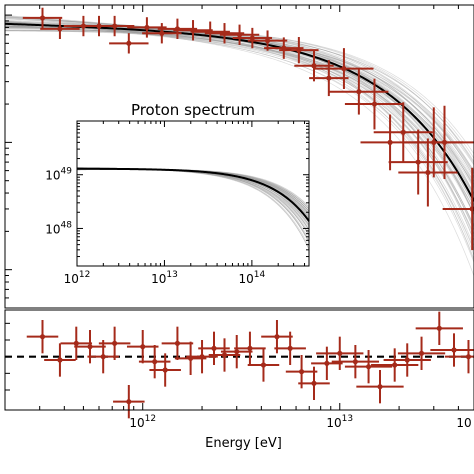  Describe the element at coordinates (243, 443) in the screenshot. I see `x-axis-label: Energy [eV]` at that location.